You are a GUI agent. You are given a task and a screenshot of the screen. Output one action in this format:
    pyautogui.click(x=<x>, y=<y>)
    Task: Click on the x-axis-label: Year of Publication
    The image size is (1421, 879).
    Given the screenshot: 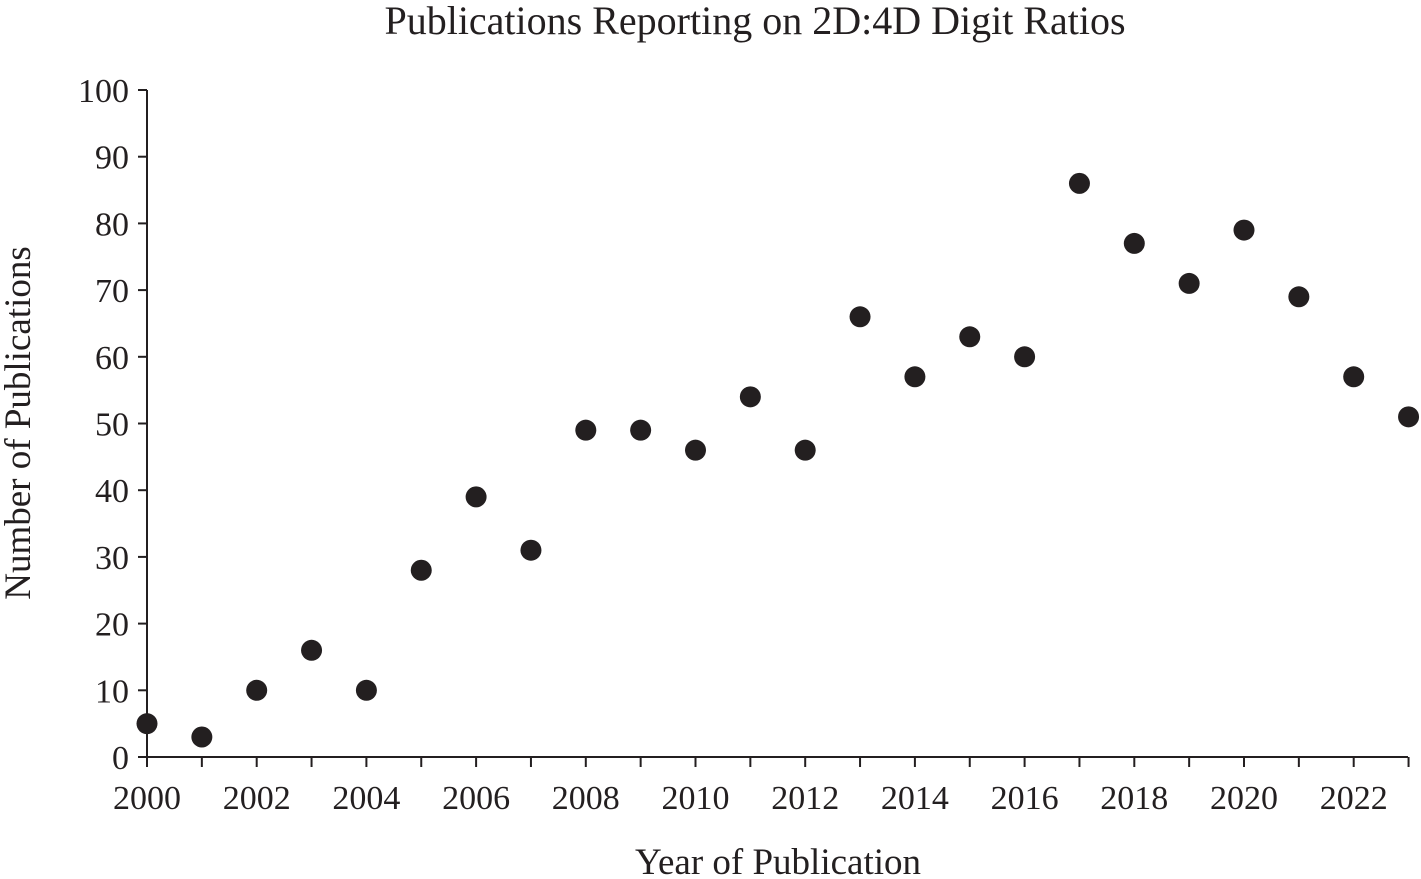 What is the action you would take?
    pyautogui.click(x=778, y=860)
    